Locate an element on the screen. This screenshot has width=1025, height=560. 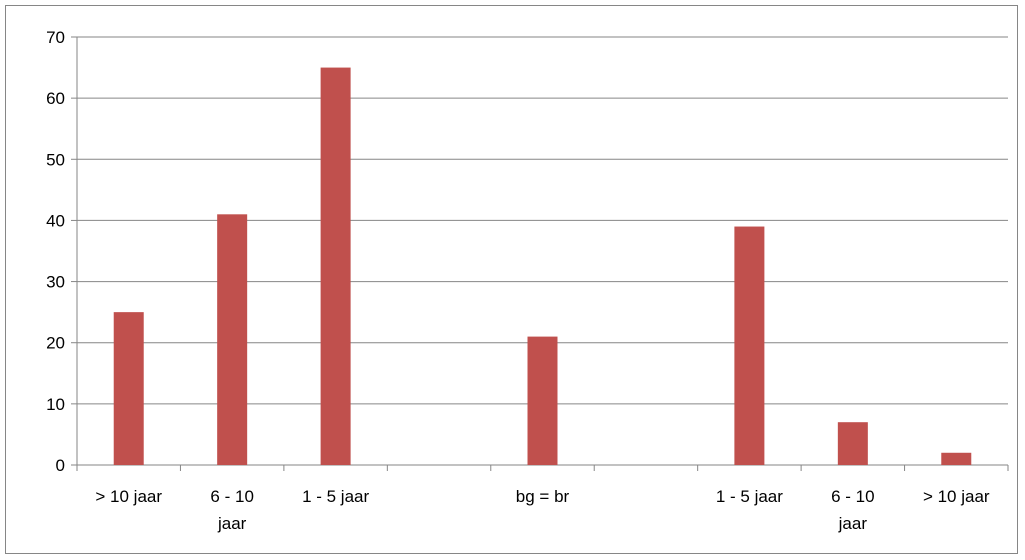
y-tick-label: 20 is located at coordinates (55, 343).